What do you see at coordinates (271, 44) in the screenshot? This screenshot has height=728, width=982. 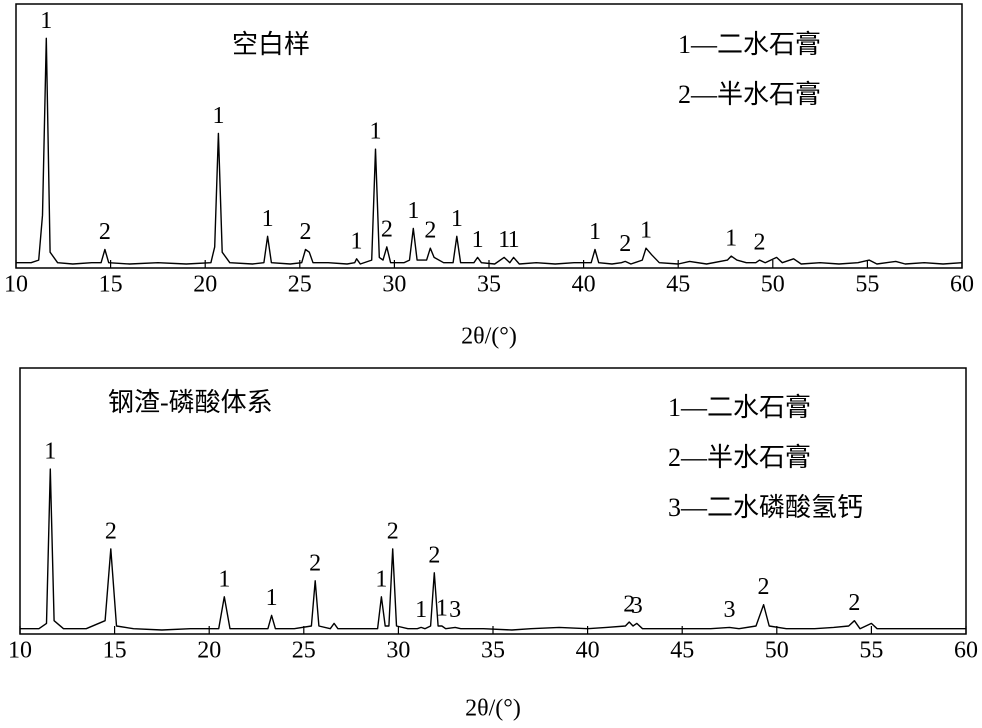 I see `chart-title: 空白样` at bounding box center [271, 44].